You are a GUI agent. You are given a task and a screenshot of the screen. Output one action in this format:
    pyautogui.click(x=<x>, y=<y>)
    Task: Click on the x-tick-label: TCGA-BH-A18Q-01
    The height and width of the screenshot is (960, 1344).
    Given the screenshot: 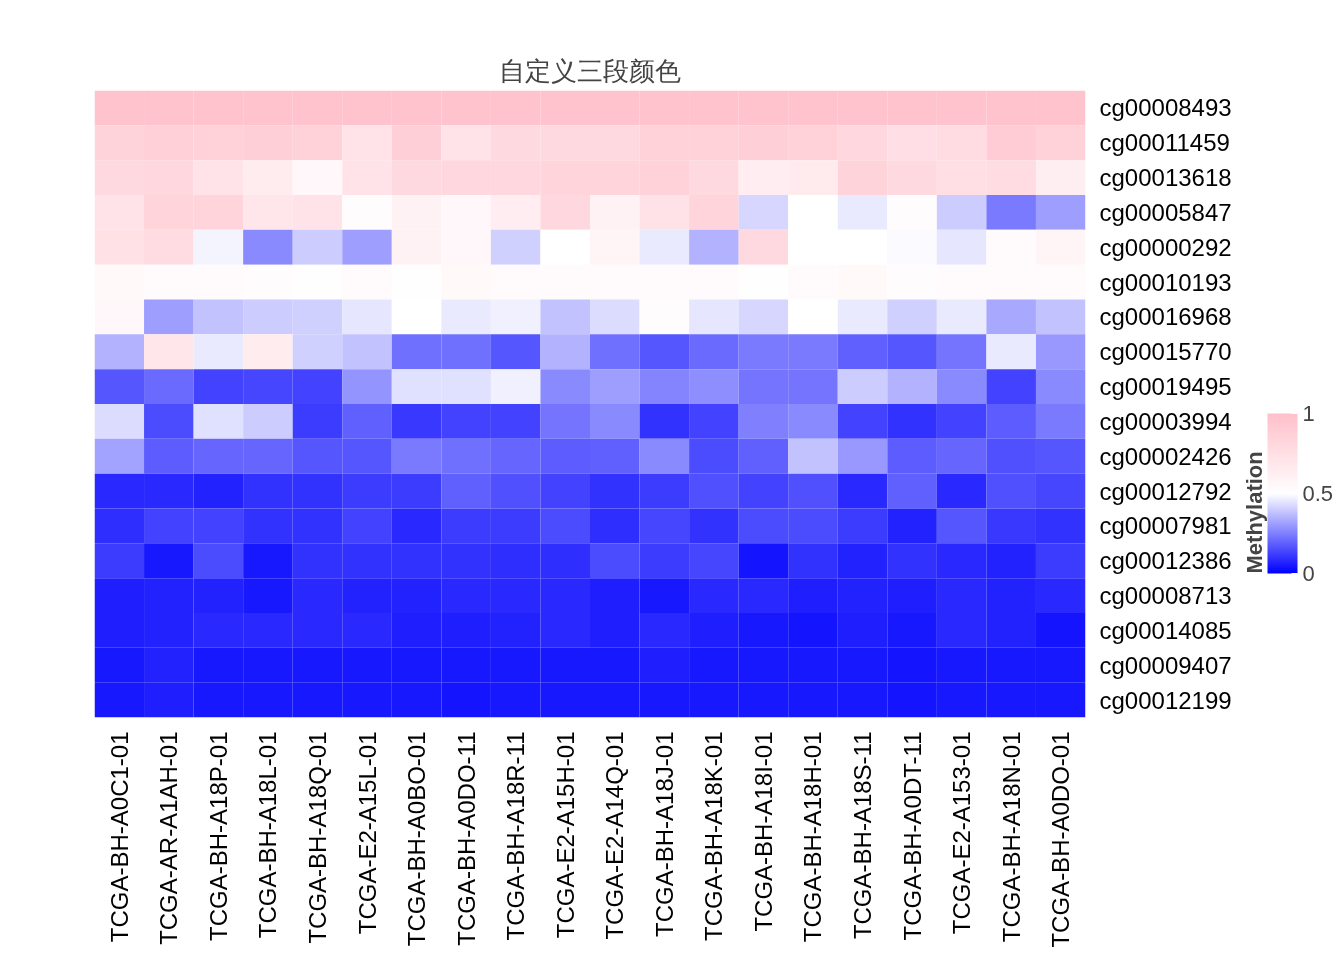 What is the action you would take?
    pyautogui.click(x=317, y=837)
    